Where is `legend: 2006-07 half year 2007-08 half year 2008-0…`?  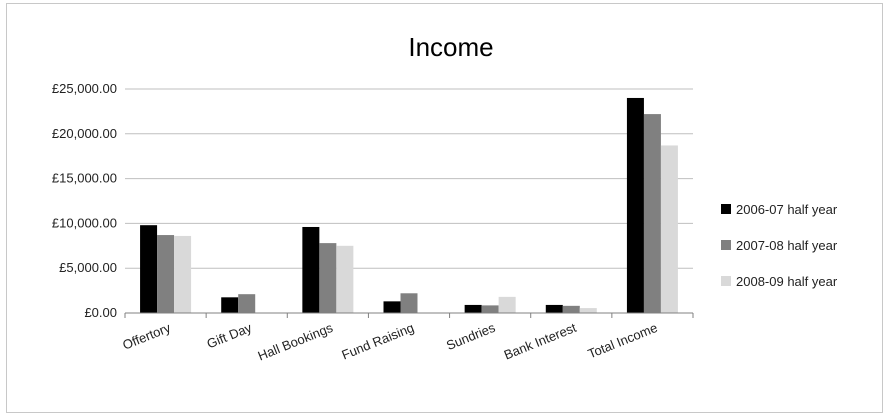
legend: 2006-07 half year 2007-08 half year 2008-0… is located at coordinates (779, 245).